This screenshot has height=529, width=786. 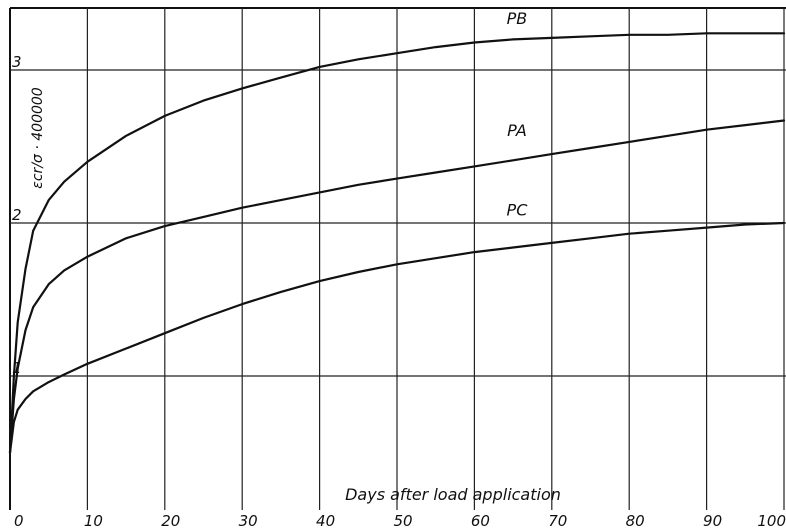 What do you see at coordinates (325, 520) in the screenshot?
I see `x-tick-label: 40` at bounding box center [325, 520].